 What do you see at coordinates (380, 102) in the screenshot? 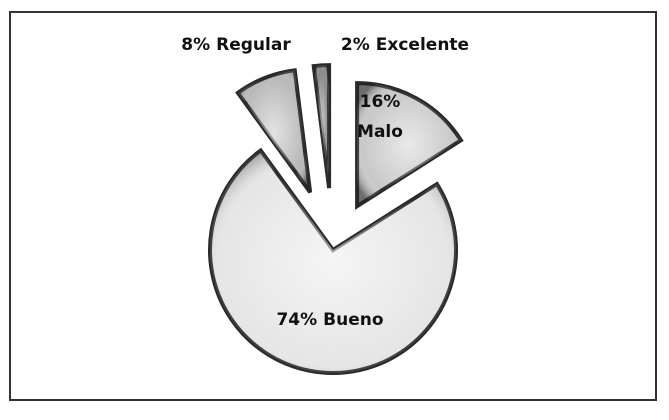
I see `value-label: 16%` at bounding box center [380, 102].